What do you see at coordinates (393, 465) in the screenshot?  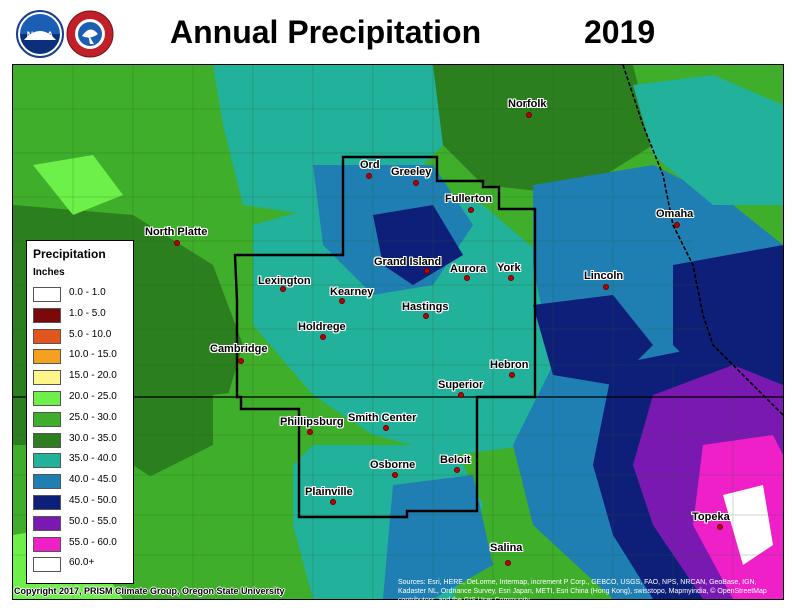 I see `city-label-osborne: Osborne` at bounding box center [393, 465].